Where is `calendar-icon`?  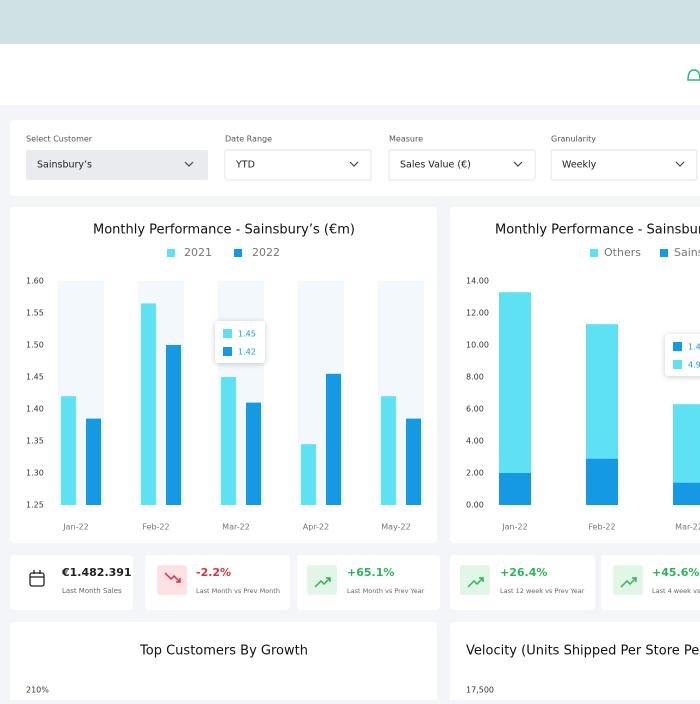 calendar-icon is located at coordinates (37, 578).